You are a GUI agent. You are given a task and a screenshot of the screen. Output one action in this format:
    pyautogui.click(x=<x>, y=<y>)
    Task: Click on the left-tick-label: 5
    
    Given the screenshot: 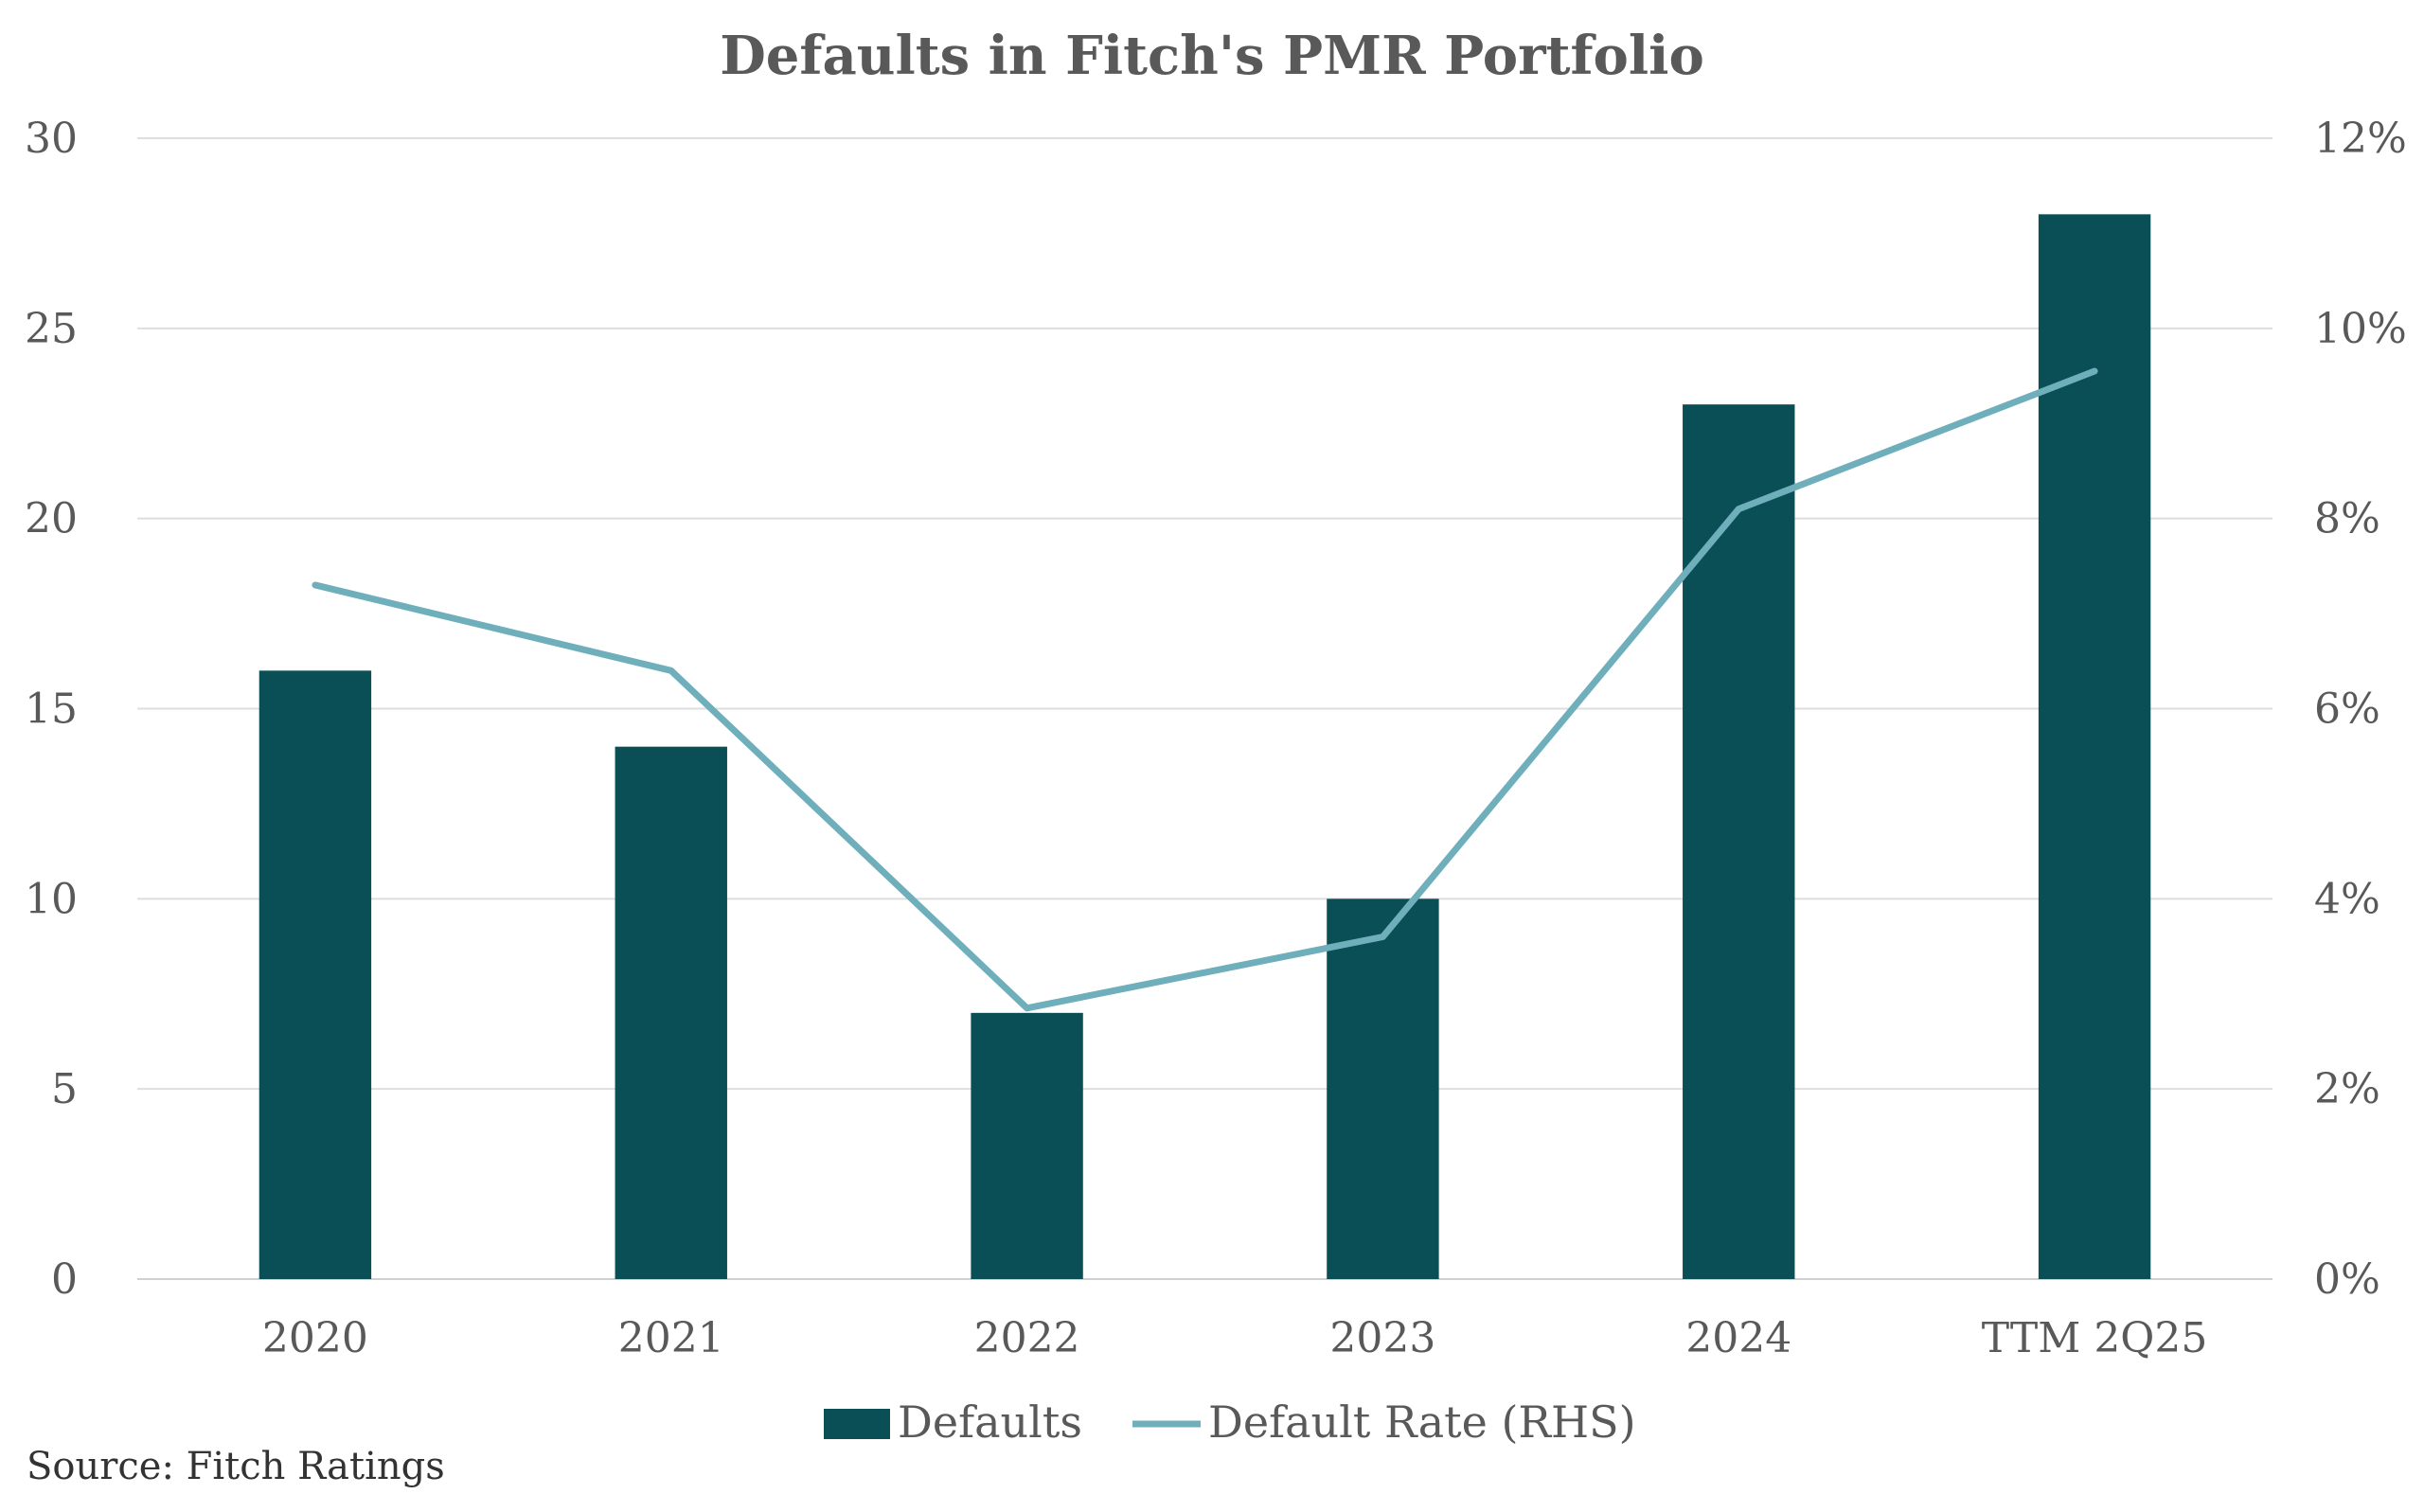 What is the action you would take?
    pyautogui.click(x=64, y=1089)
    